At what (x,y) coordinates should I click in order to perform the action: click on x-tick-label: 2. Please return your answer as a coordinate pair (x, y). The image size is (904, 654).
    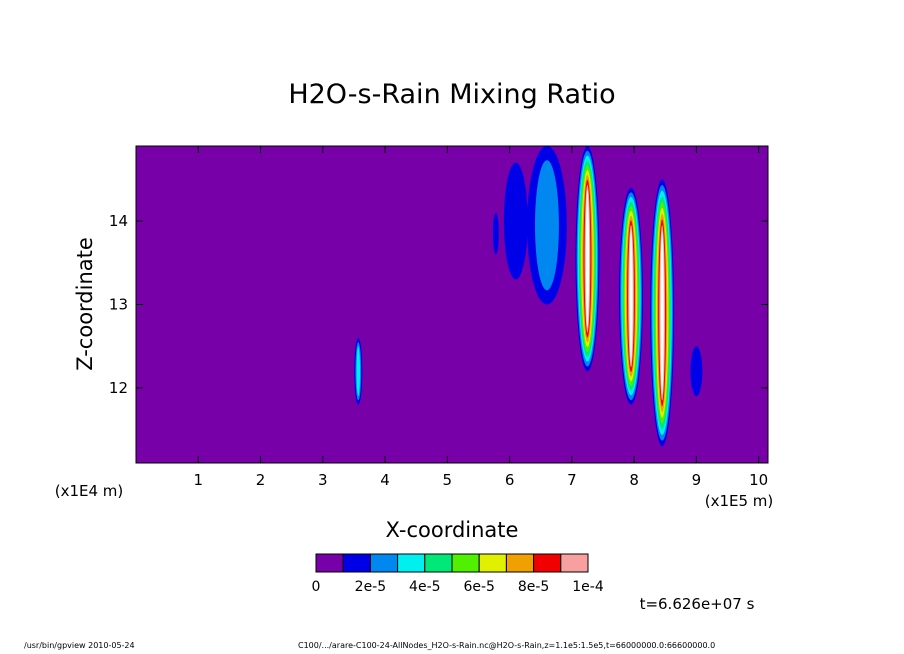
    Looking at the image, I should click on (261, 480).